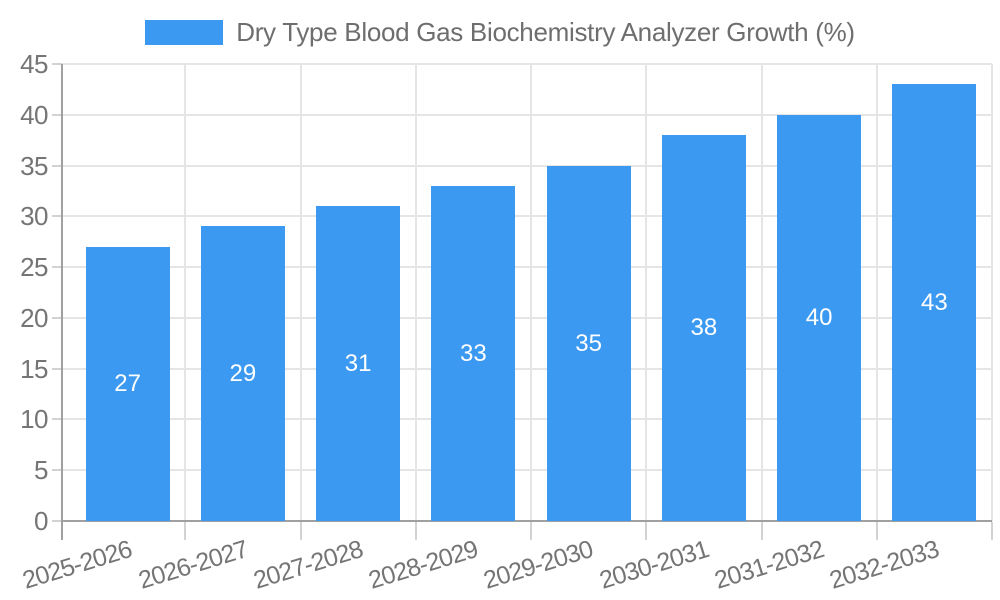 Image resolution: width=1000 pixels, height=600 pixels. I want to click on y-axis-label: 5, so click(41, 470).